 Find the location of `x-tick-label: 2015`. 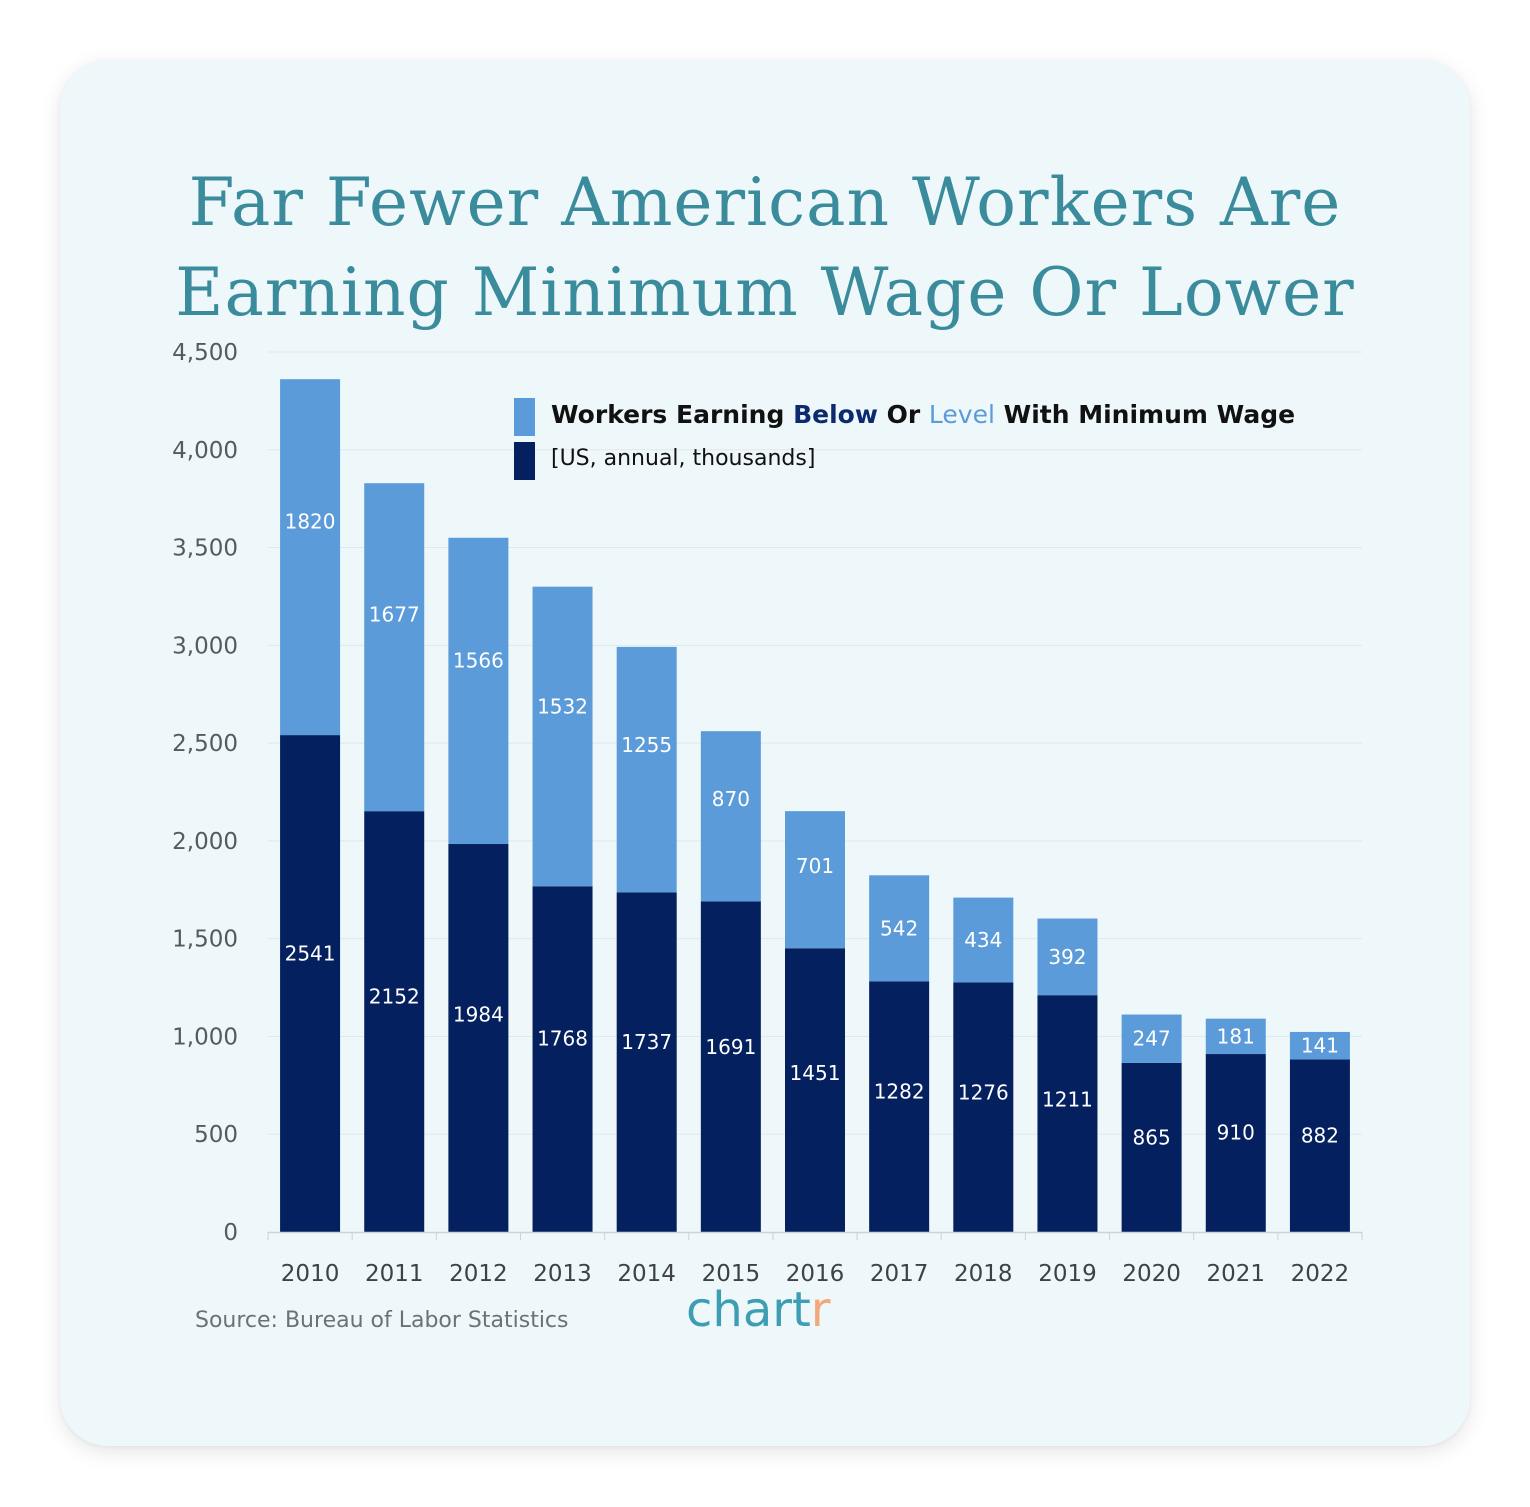

x-tick-label: 2015 is located at coordinates (731, 1274).